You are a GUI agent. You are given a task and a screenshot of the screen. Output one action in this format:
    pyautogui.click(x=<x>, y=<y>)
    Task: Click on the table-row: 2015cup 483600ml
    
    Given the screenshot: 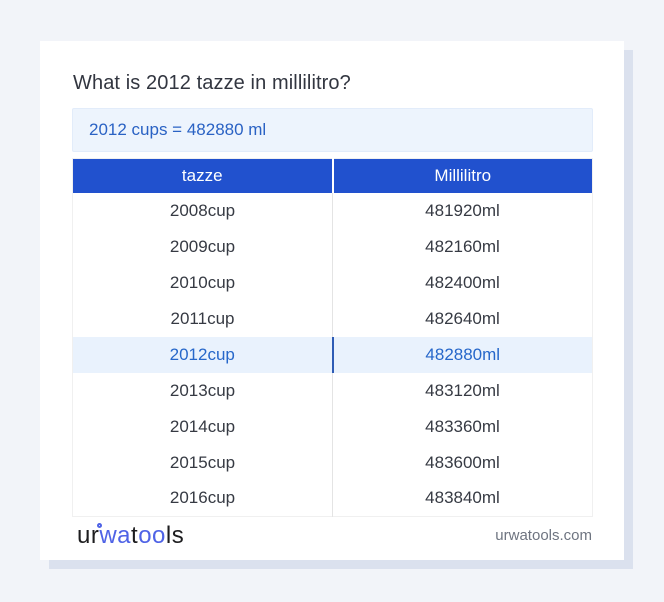 What is the action you would take?
    pyautogui.click(x=332, y=462)
    